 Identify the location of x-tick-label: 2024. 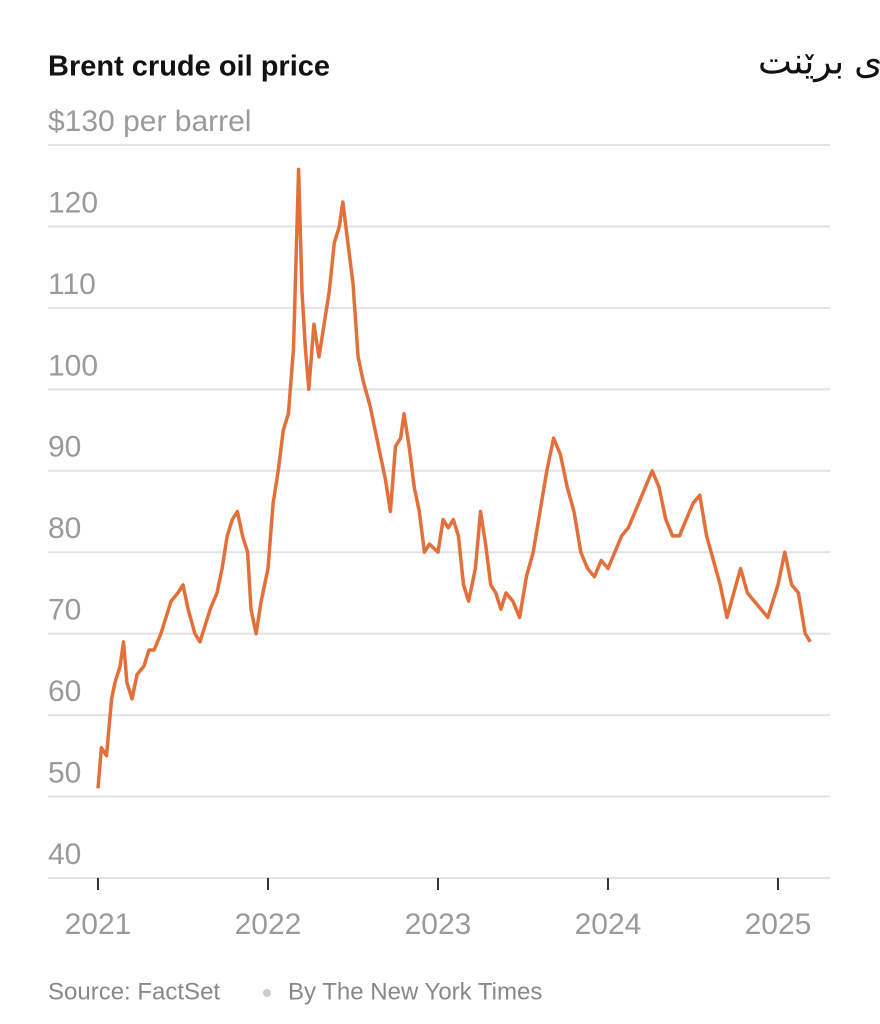
(608, 924).